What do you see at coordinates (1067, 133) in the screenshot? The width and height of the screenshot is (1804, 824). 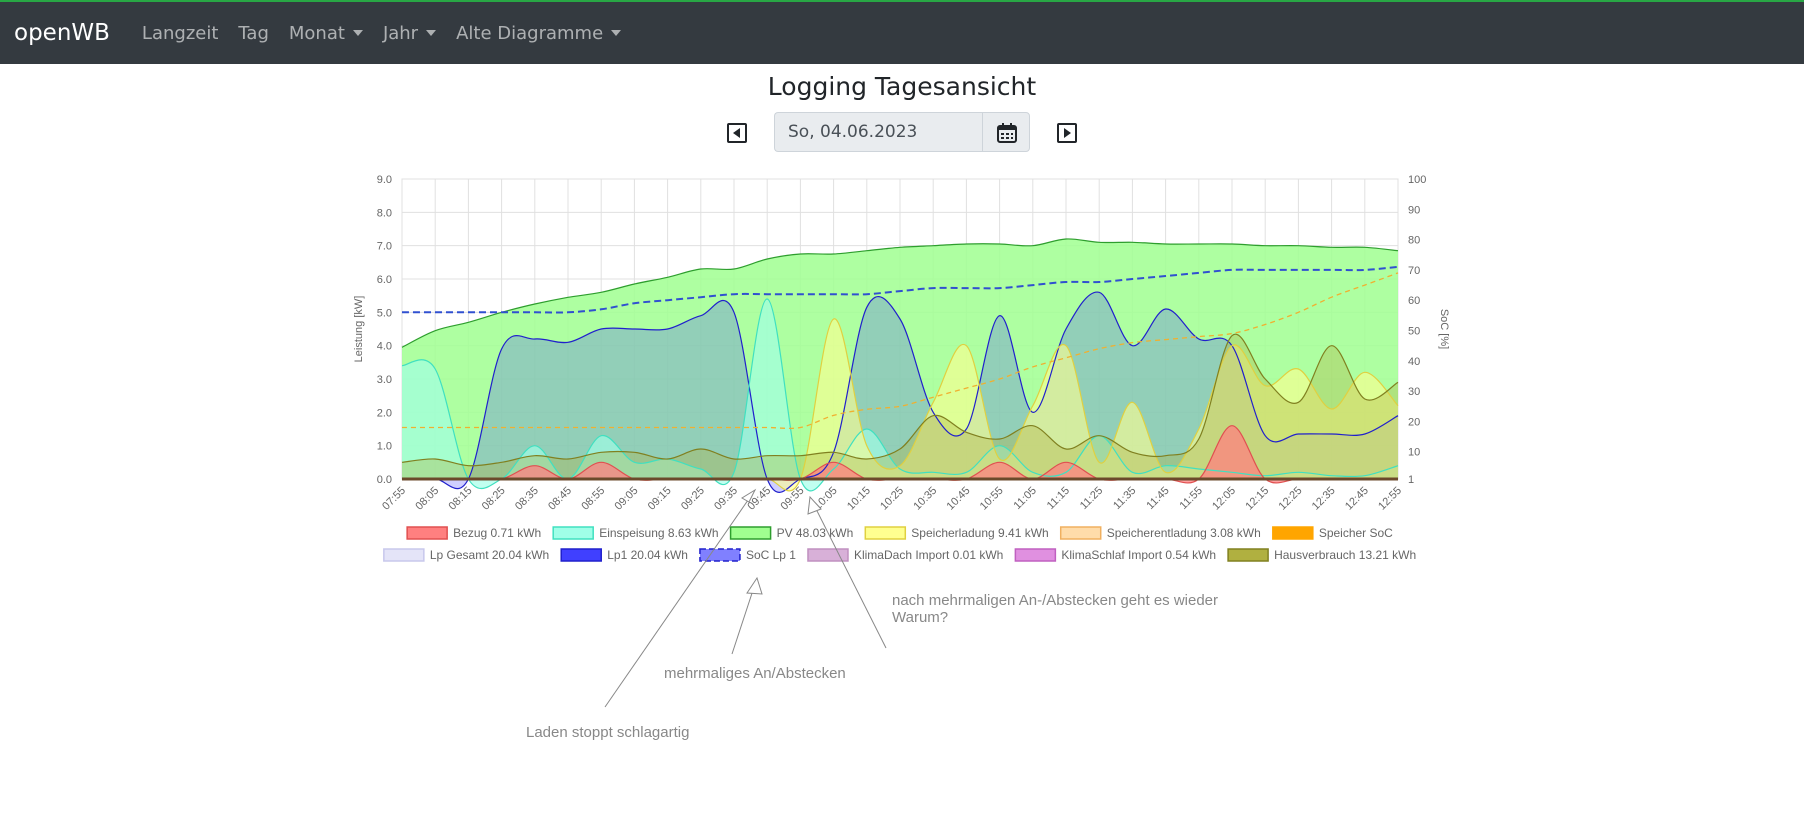 I see `next-day-icon` at bounding box center [1067, 133].